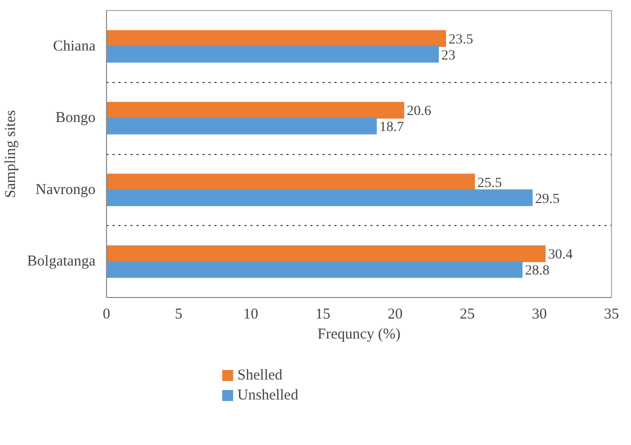  I want to click on data-label: 28.8, so click(537, 271).